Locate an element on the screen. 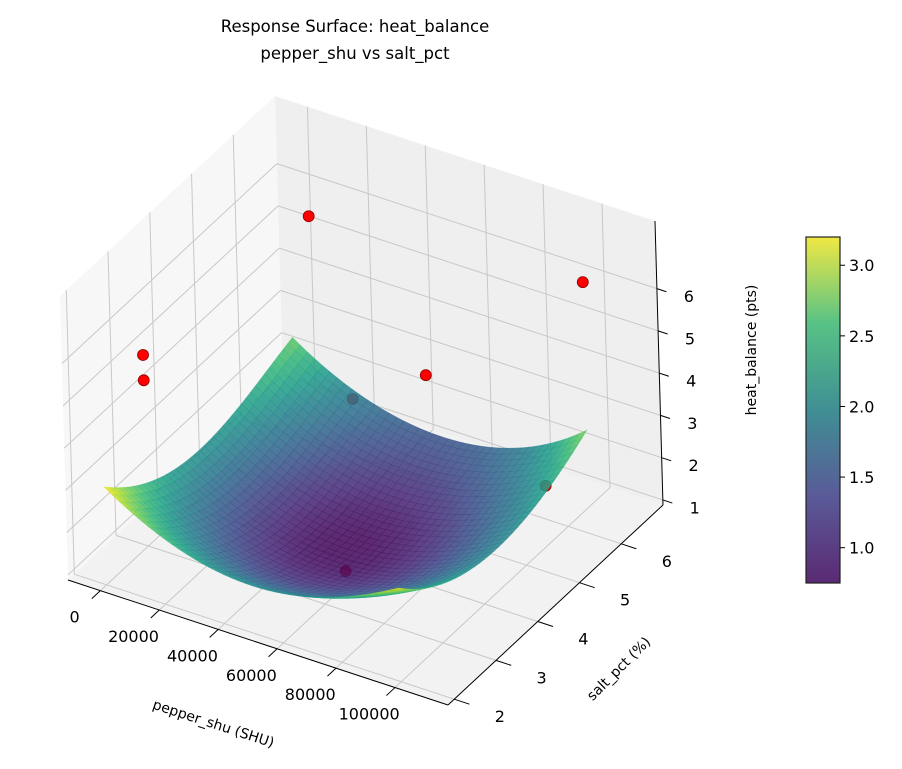 The image size is (902, 769). x-tick-label: 0 is located at coordinates (75, 617).